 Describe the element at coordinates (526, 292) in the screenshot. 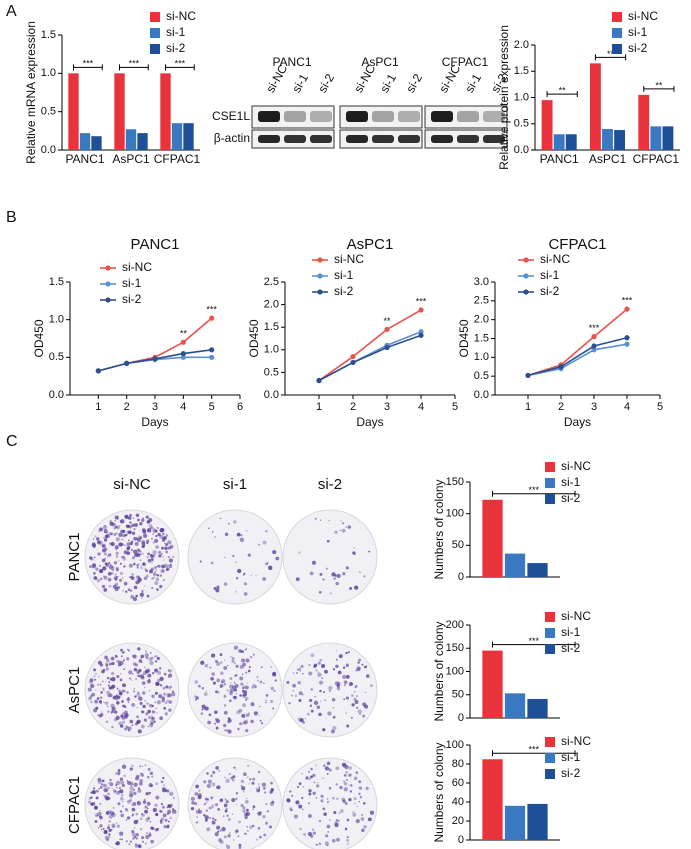

I see `legend-marker` at that location.